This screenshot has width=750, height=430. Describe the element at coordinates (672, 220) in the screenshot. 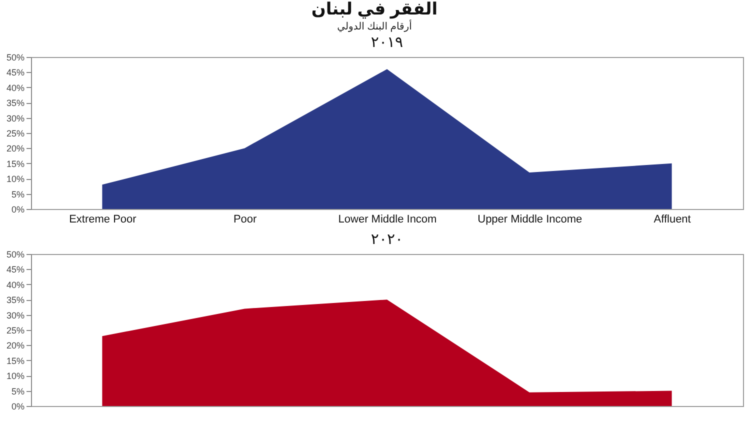

I see `x-tick-label: Affluent` at that location.